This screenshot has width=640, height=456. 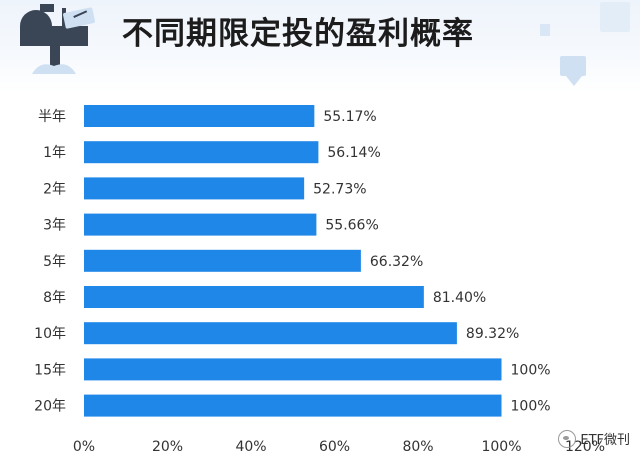 I want to click on category-label: 2年, so click(x=54, y=189).